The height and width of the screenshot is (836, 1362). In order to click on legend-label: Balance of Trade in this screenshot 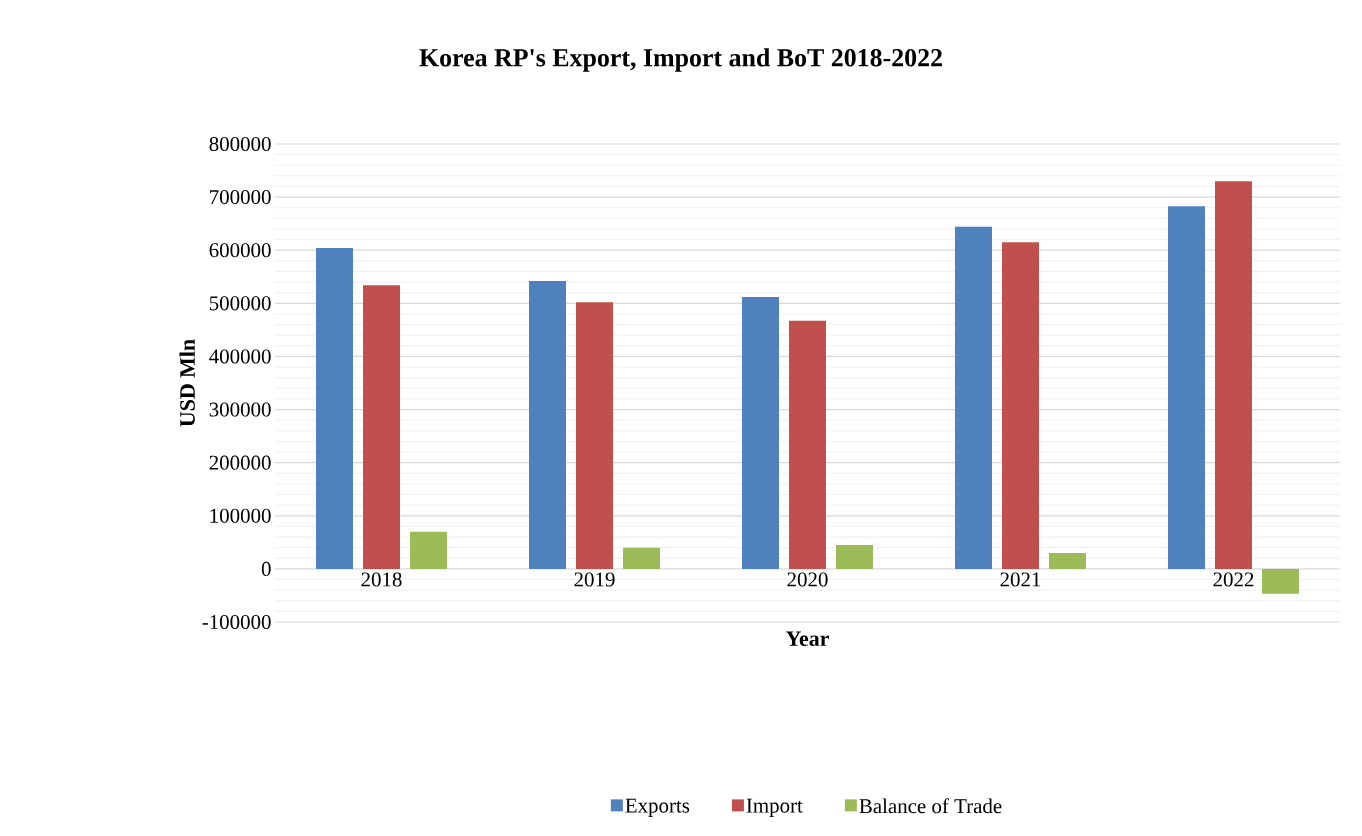, I will do `click(930, 806)`.